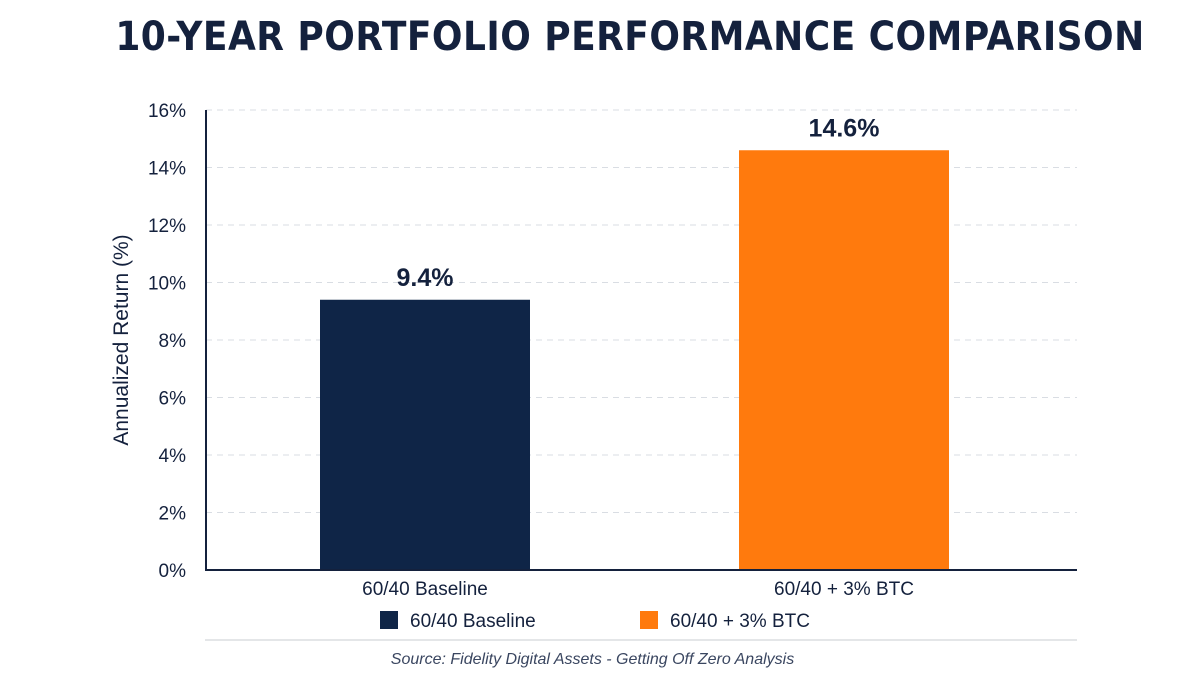 This screenshot has height=675, width=1200. Describe the element at coordinates (595, 621) in the screenshot. I see `legend: 60/40 Baseline 60/40 + 3% BTC` at that location.